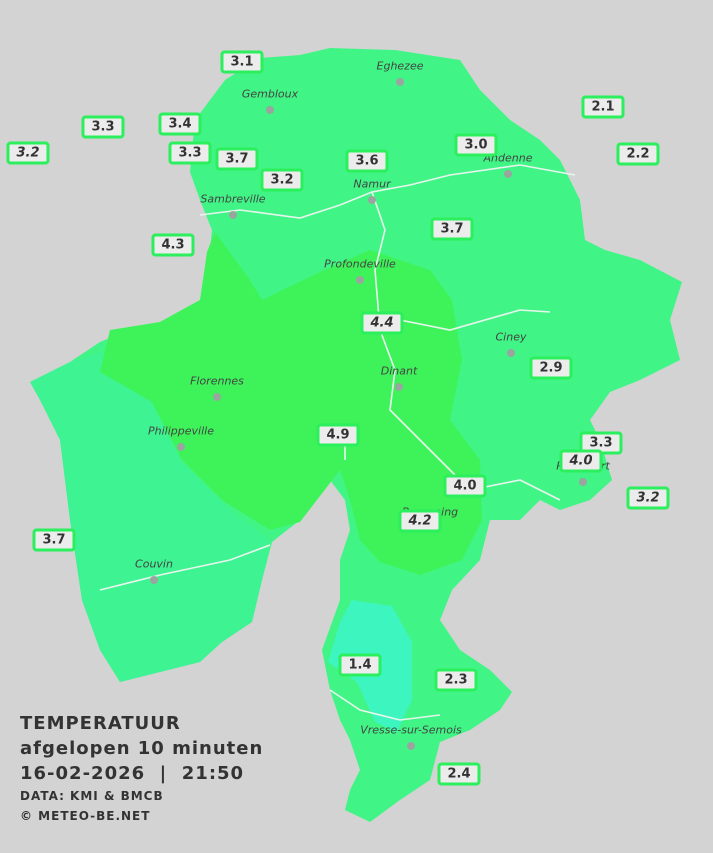 Image resolution: width=713 pixels, height=853 pixels. Describe the element at coordinates (181, 431) in the screenshot. I see `town-label: Philippeville` at that location.